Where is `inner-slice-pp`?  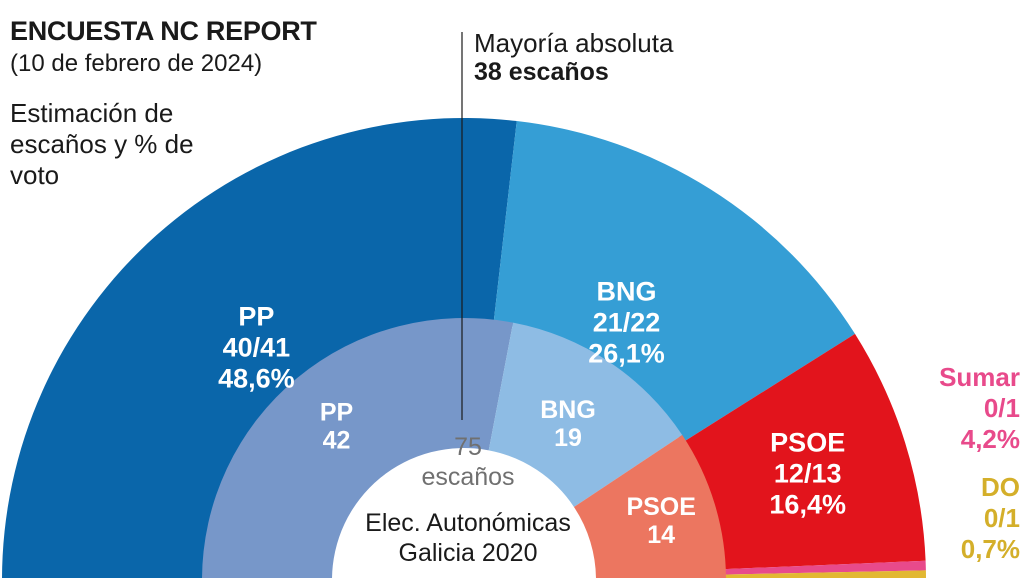 inner-slice-pp is located at coordinates (358, 448).